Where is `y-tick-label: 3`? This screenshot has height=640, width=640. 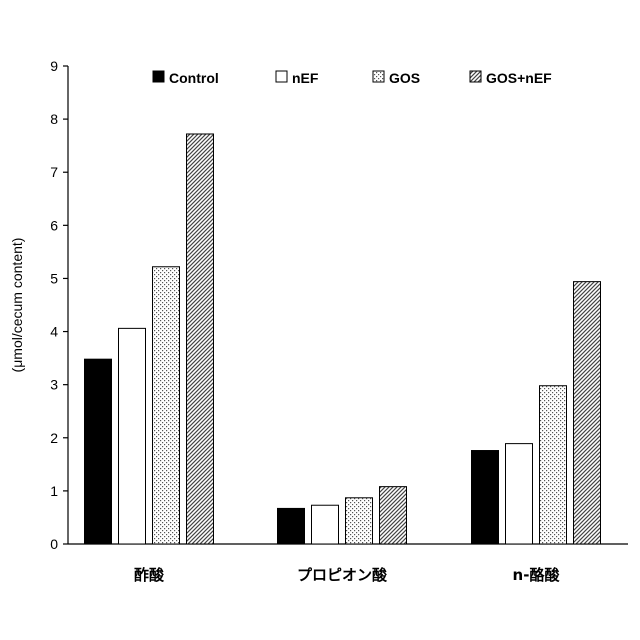
y-tick-label: 3 is located at coordinates (54, 385).